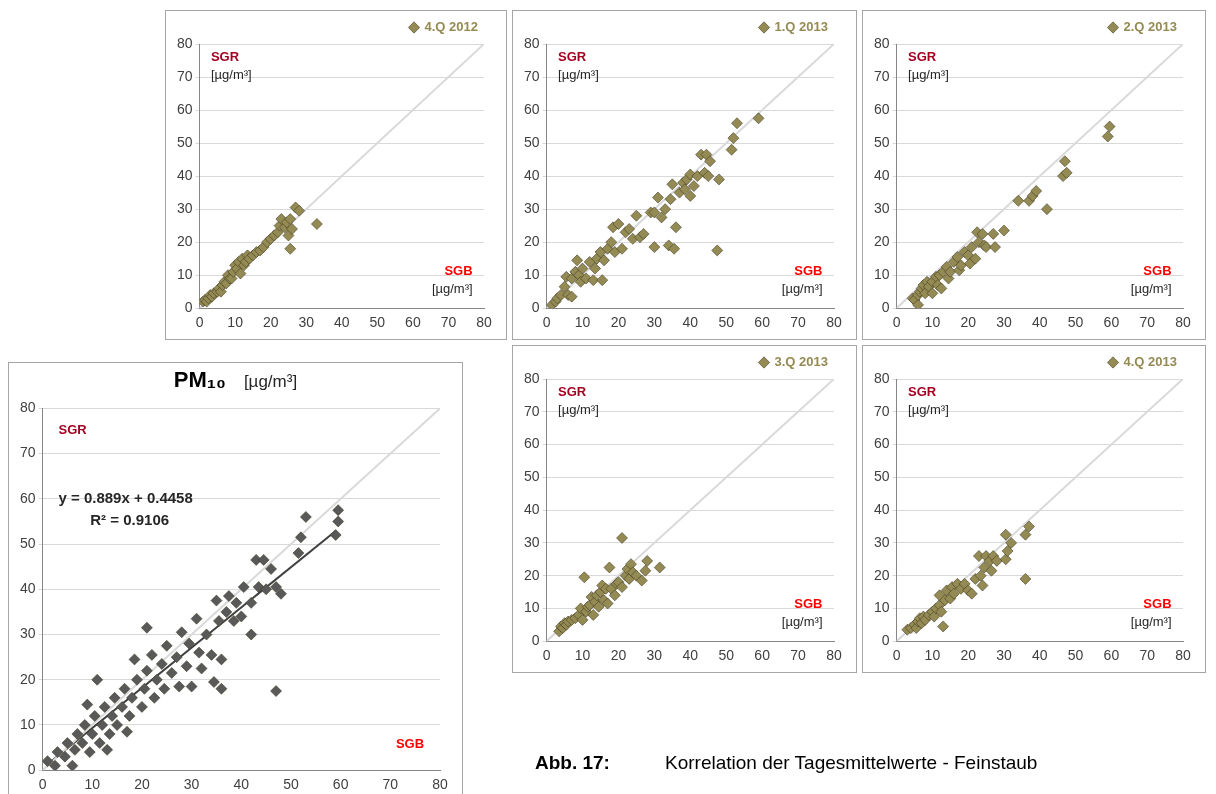  What do you see at coordinates (801, 27) in the screenshot?
I see `legend-label: 1.Q 2013` at bounding box center [801, 27].